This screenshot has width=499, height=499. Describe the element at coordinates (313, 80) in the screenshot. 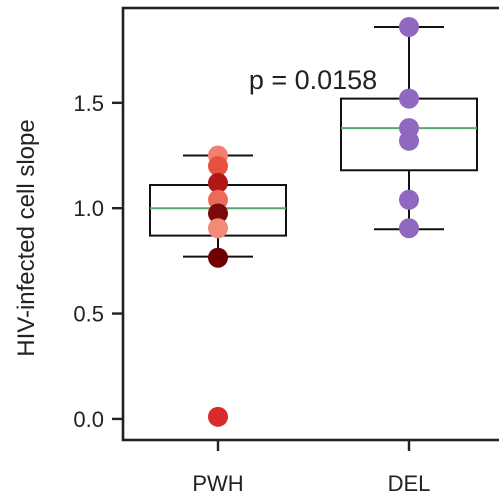

I see `p-value-annotation: p = 0.0158` at that location.